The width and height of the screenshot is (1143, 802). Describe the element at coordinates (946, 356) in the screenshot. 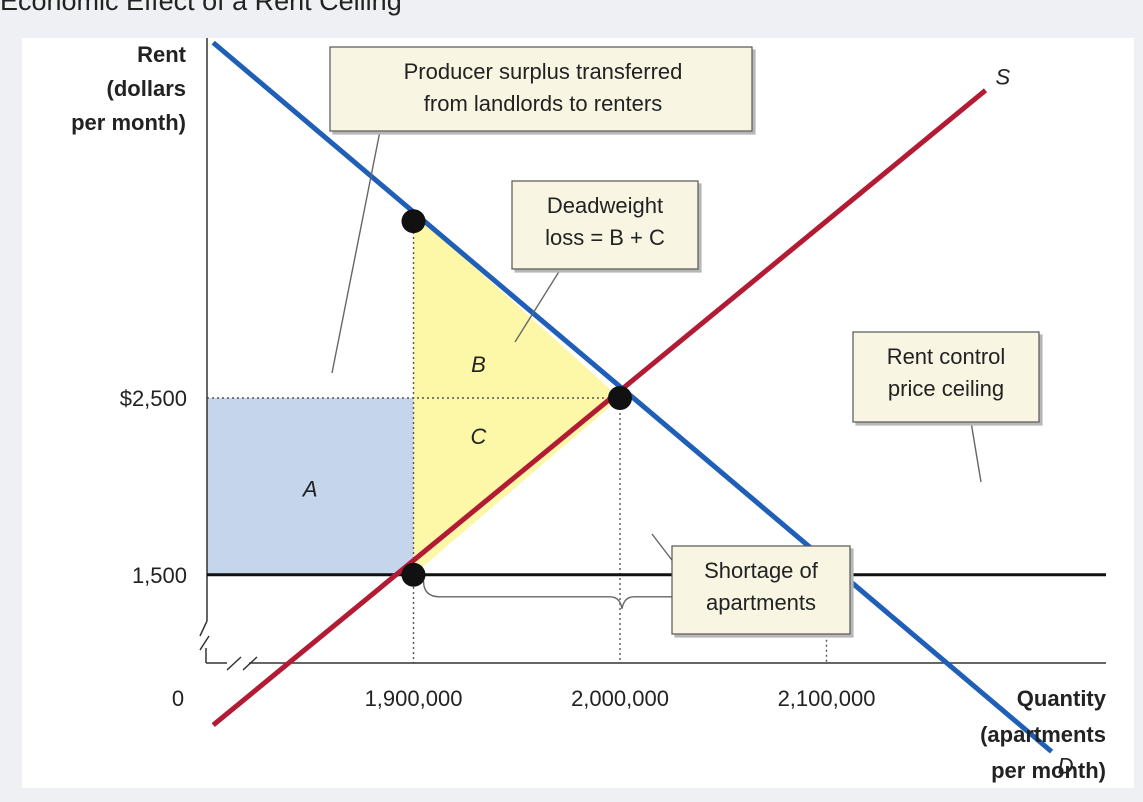

I see `rent-control-label-line: Rent control` at that location.